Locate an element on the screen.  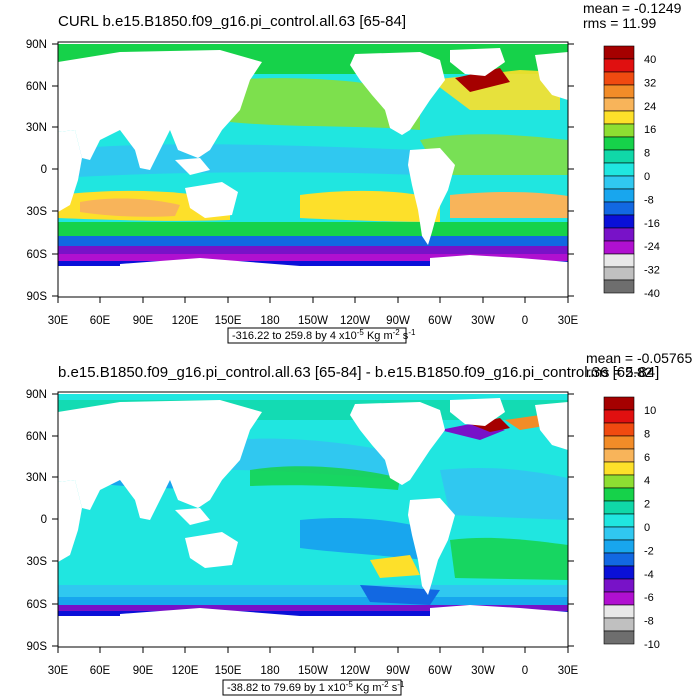
panel-1-colorbar: 40 32 24 16 8 0 -8 -16 -24 -32 -40 is located at coordinates (631, 172).